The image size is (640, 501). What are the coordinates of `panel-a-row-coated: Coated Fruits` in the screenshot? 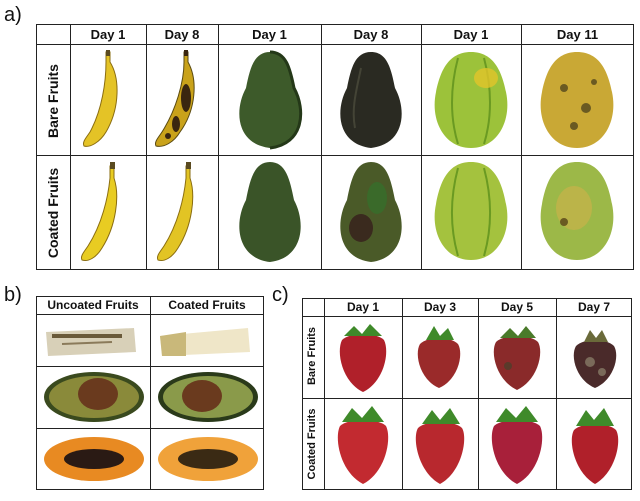 It's located at (53, 213).